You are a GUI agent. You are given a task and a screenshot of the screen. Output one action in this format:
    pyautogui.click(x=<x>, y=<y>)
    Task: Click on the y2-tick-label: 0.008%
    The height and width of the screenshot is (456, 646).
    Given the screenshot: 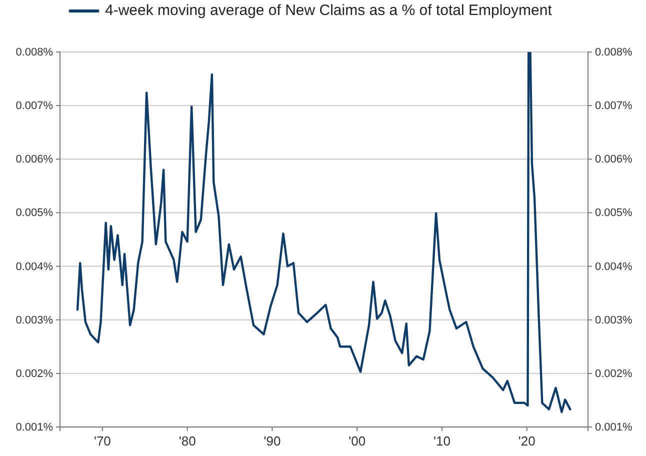 What is the action you would take?
    pyautogui.click(x=614, y=52)
    